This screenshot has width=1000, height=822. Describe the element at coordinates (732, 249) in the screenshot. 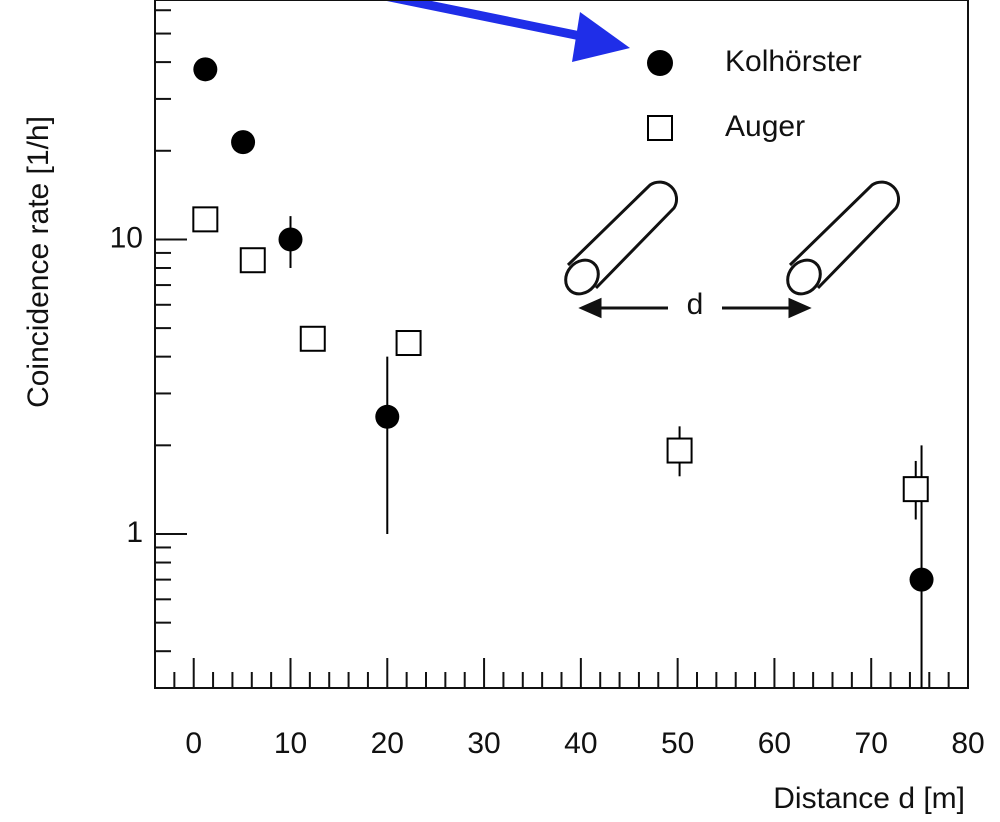

I see `detector-inset` at that location.